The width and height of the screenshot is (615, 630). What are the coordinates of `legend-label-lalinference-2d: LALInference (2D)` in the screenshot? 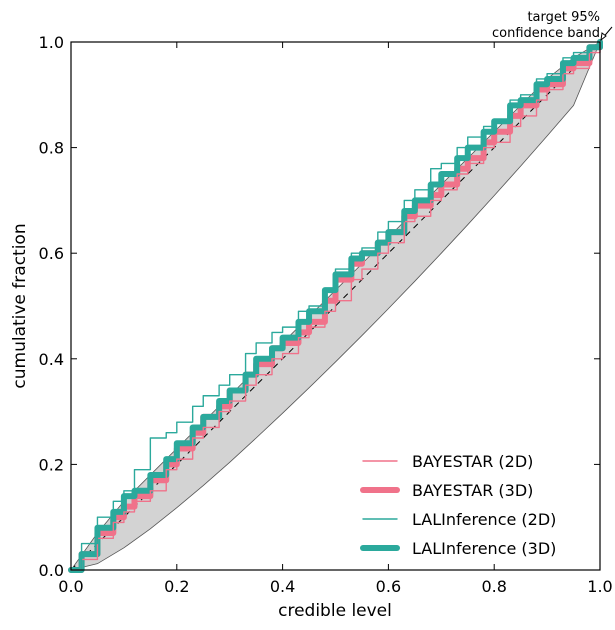 It's located at (484, 519).